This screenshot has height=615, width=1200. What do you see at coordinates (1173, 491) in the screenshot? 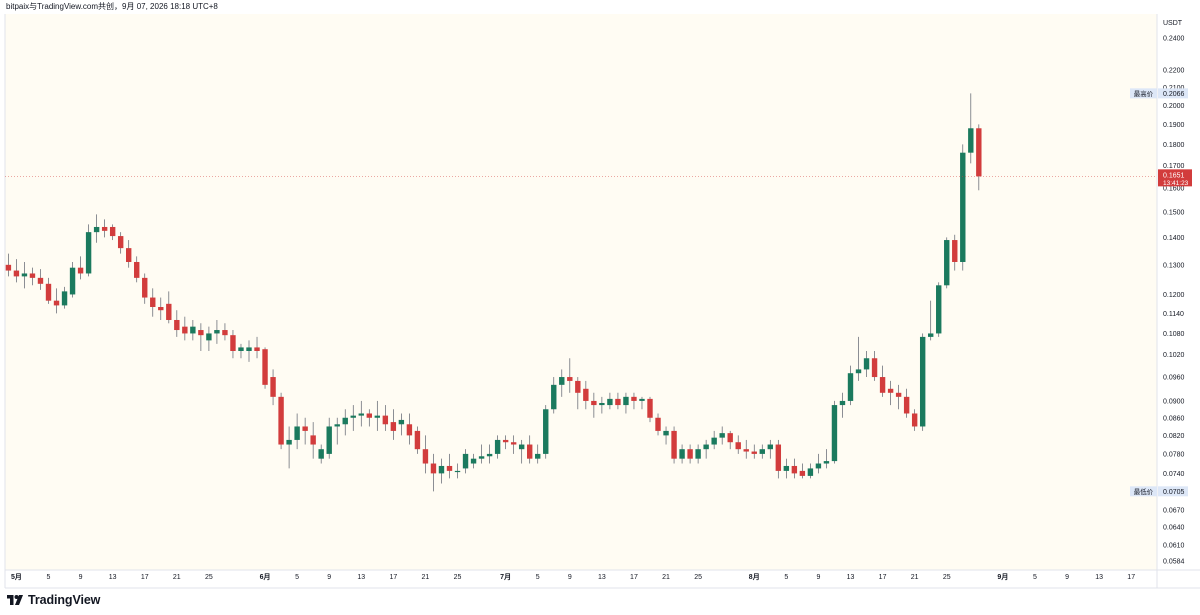
I see `low-value-badge` at bounding box center [1173, 491].